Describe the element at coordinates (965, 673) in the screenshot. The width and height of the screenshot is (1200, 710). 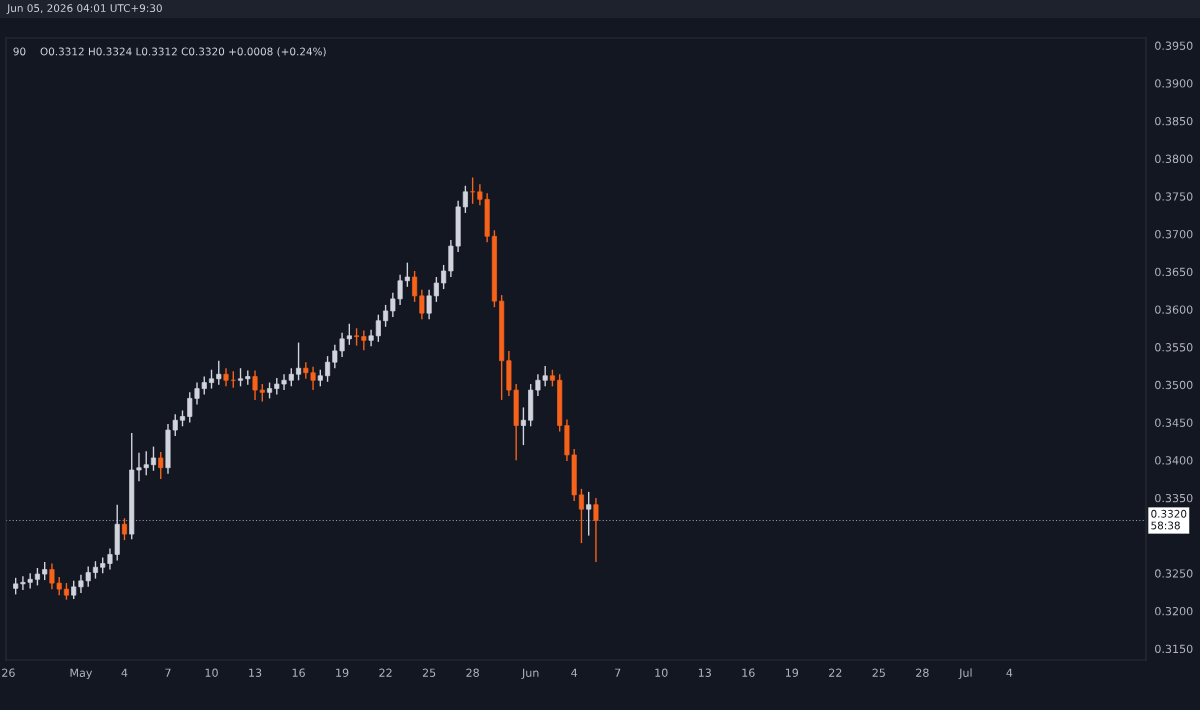
I see `x-tick-label: Jul` at that location.